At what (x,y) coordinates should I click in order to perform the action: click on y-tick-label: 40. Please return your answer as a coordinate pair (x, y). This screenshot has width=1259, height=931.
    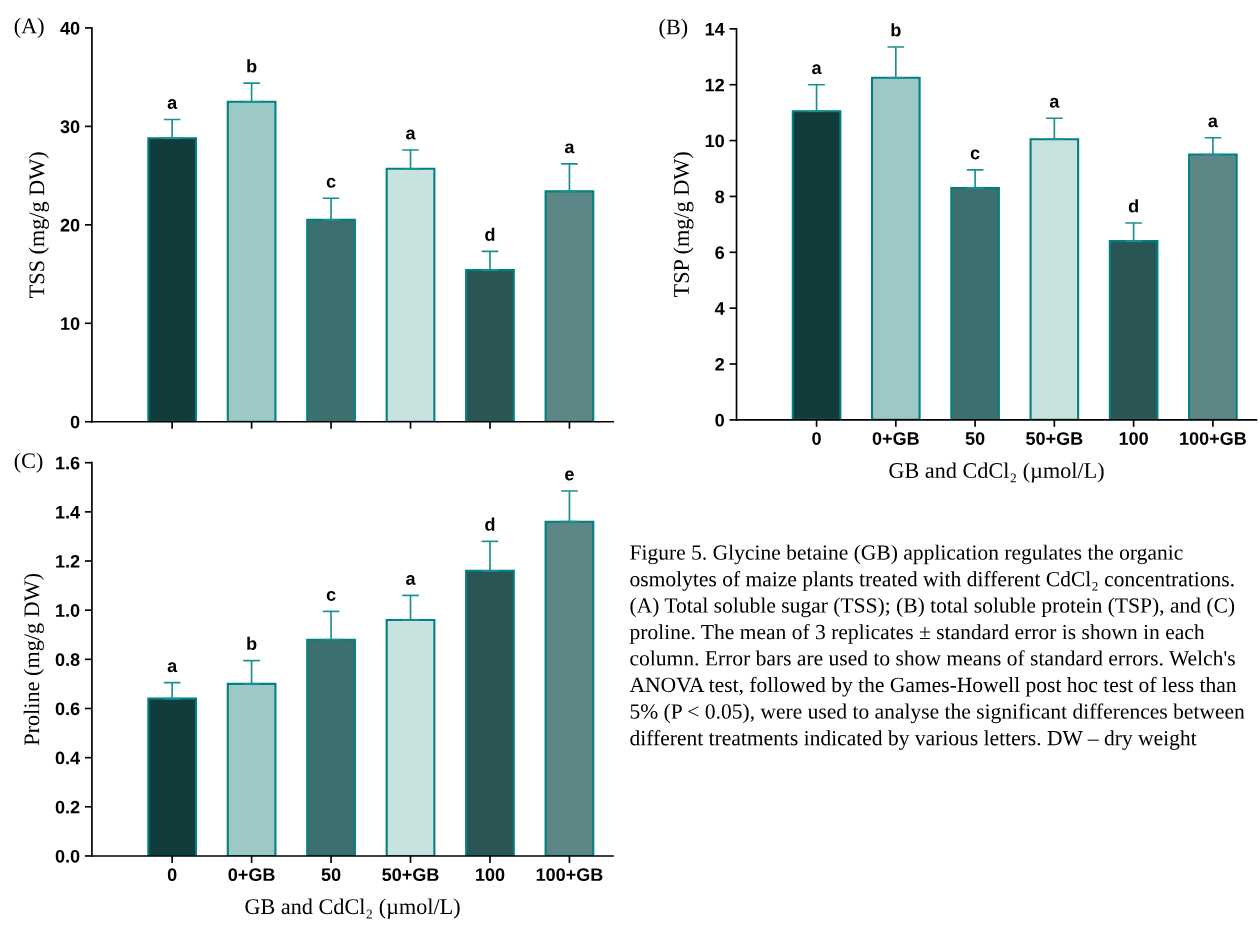
    Looking at the image, I should click on (70, 28).